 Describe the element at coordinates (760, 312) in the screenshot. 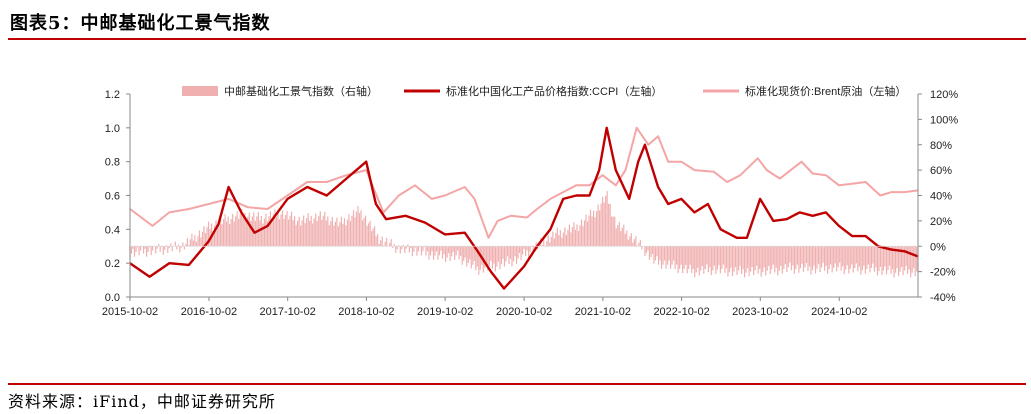

I see `x-tick-label: 2023-10-02` at that location.